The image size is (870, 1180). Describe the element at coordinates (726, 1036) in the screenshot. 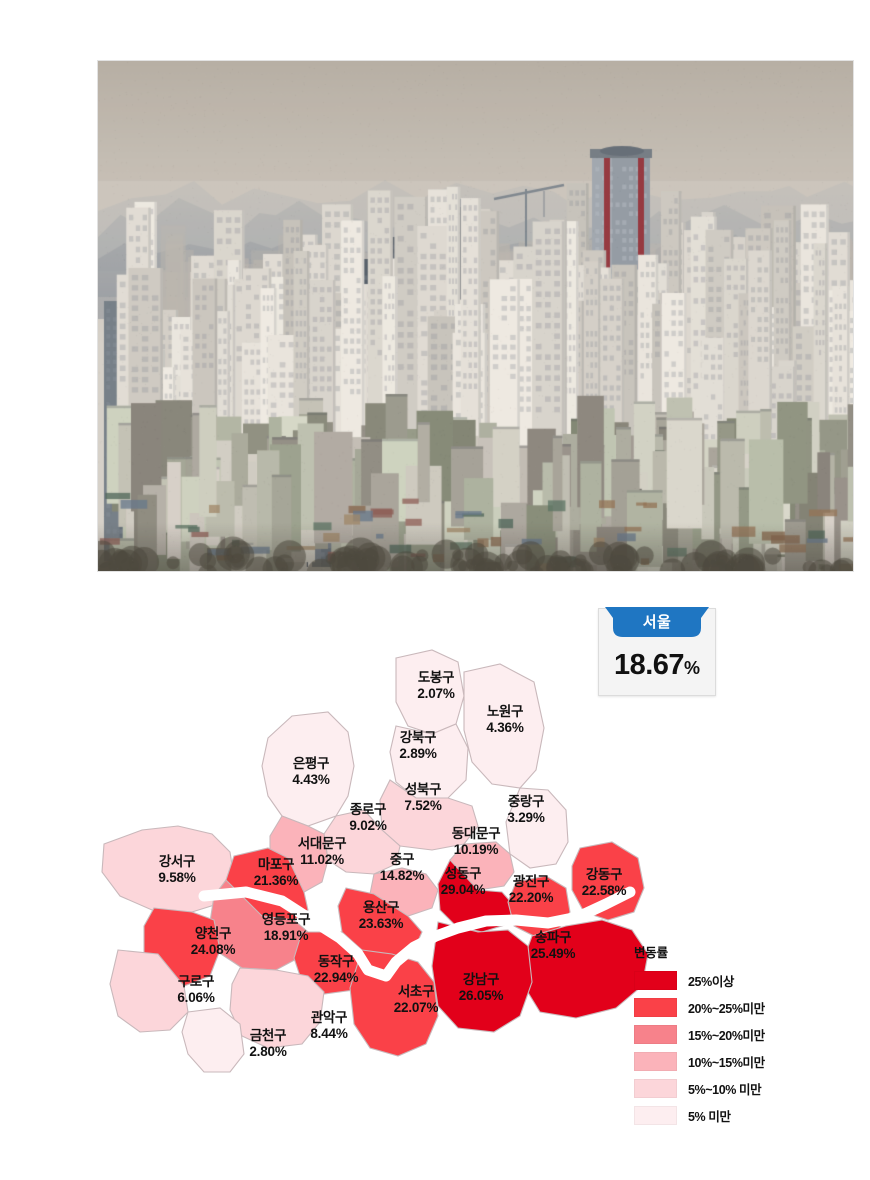

I see `legend-label: 15%~20%미만` at that location.